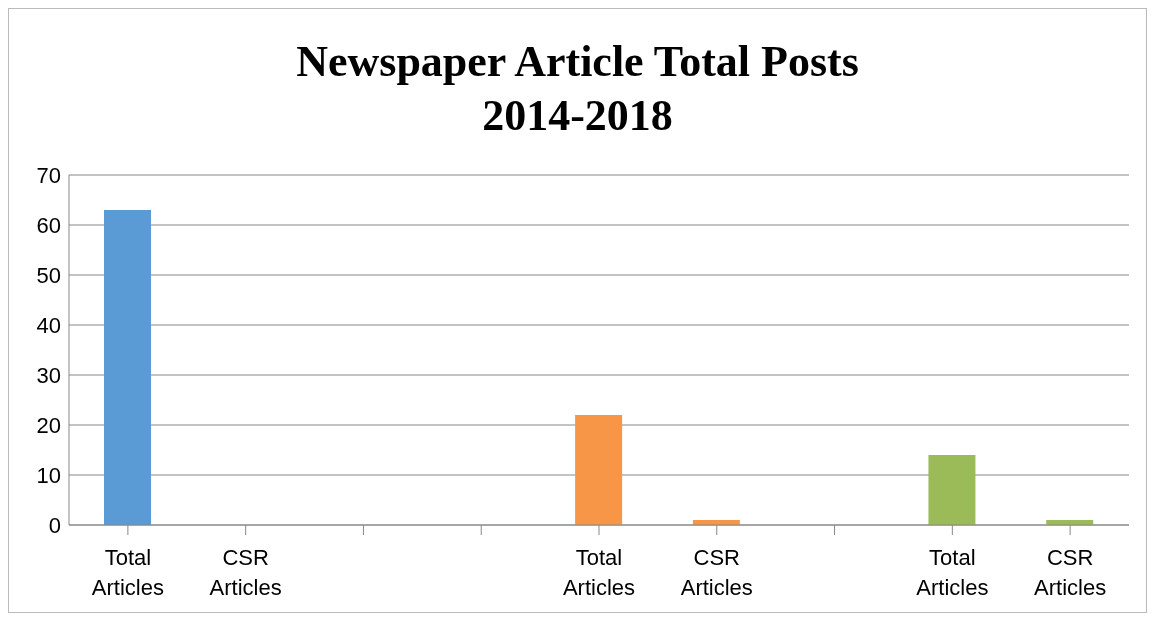 The height and width of the screenshot is (619, 1153). I want to click on y-tick-label: 30, so click(48, 375).